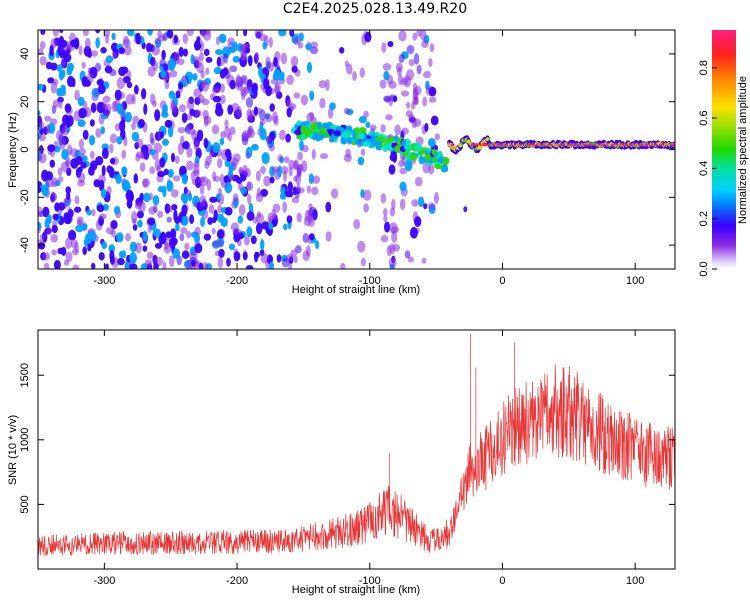  I want to click on spec-x-tick-label: -300, so click(104, 281).